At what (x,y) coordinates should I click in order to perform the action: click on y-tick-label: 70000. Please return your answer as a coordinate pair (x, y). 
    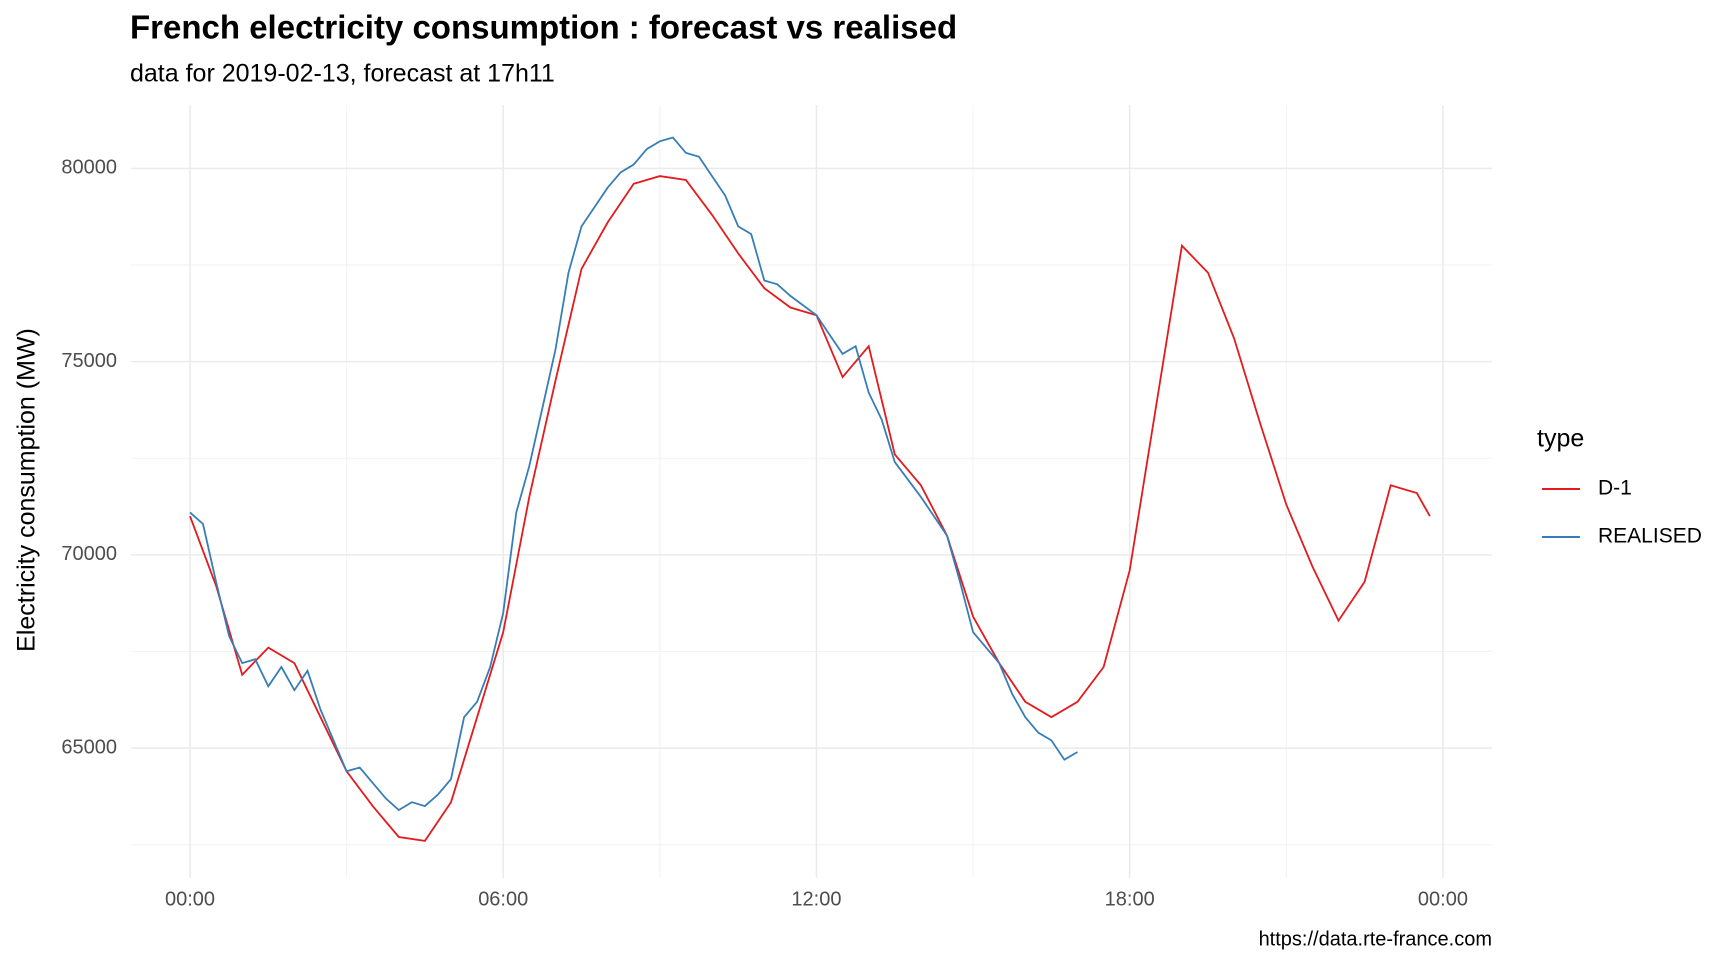
    Looking at the image, I should click on (89, 554).